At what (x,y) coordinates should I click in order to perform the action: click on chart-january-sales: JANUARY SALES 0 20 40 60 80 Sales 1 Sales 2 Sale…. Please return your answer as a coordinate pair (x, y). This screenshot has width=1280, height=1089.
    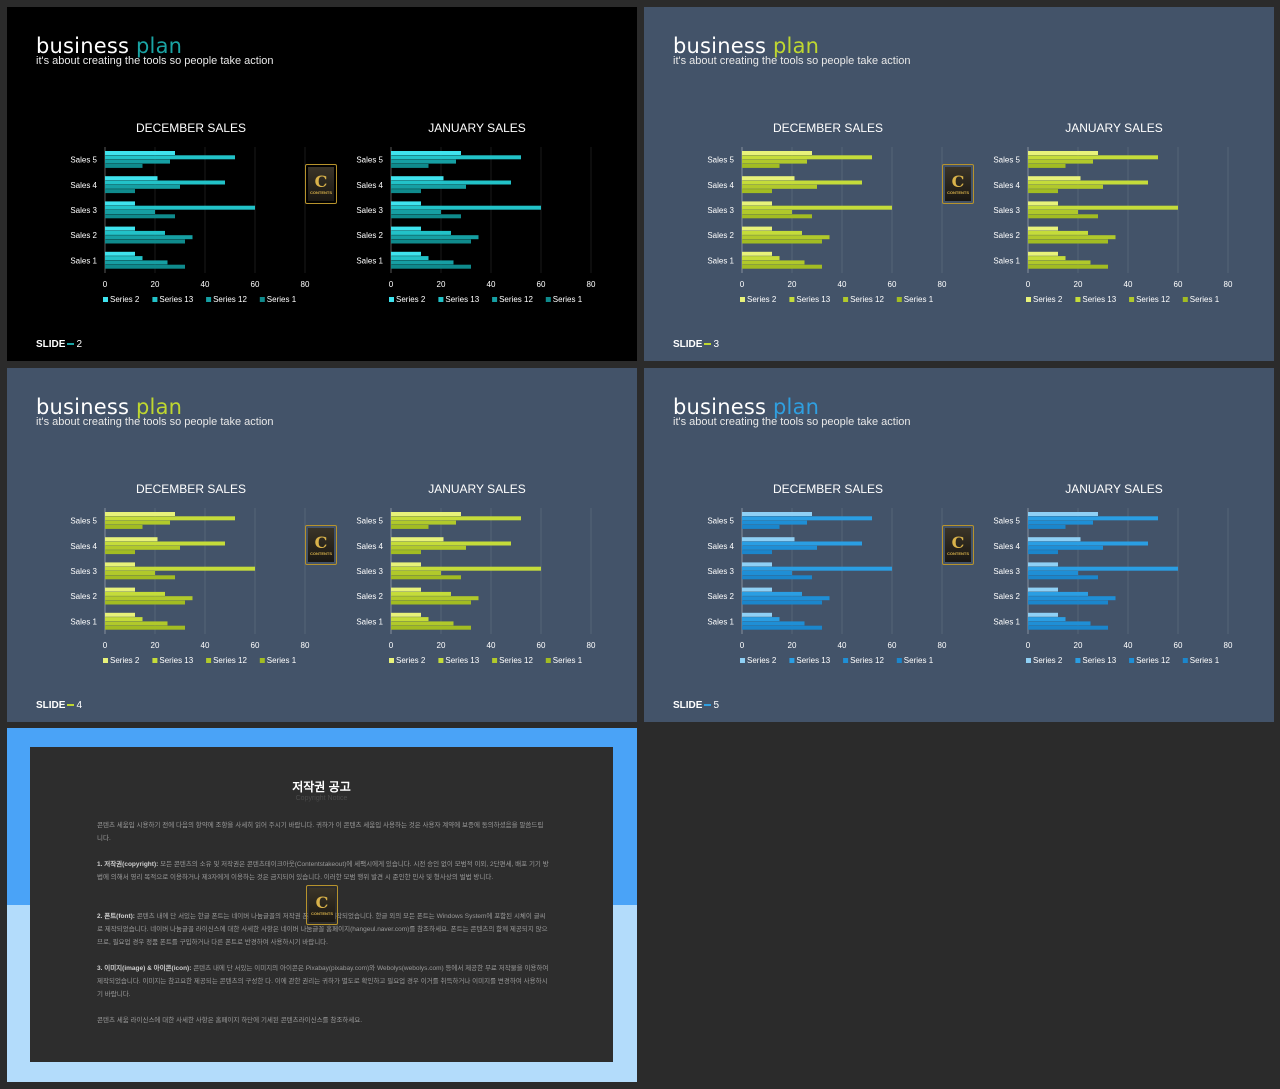
    Looking at the image, I should click on (476, 573).